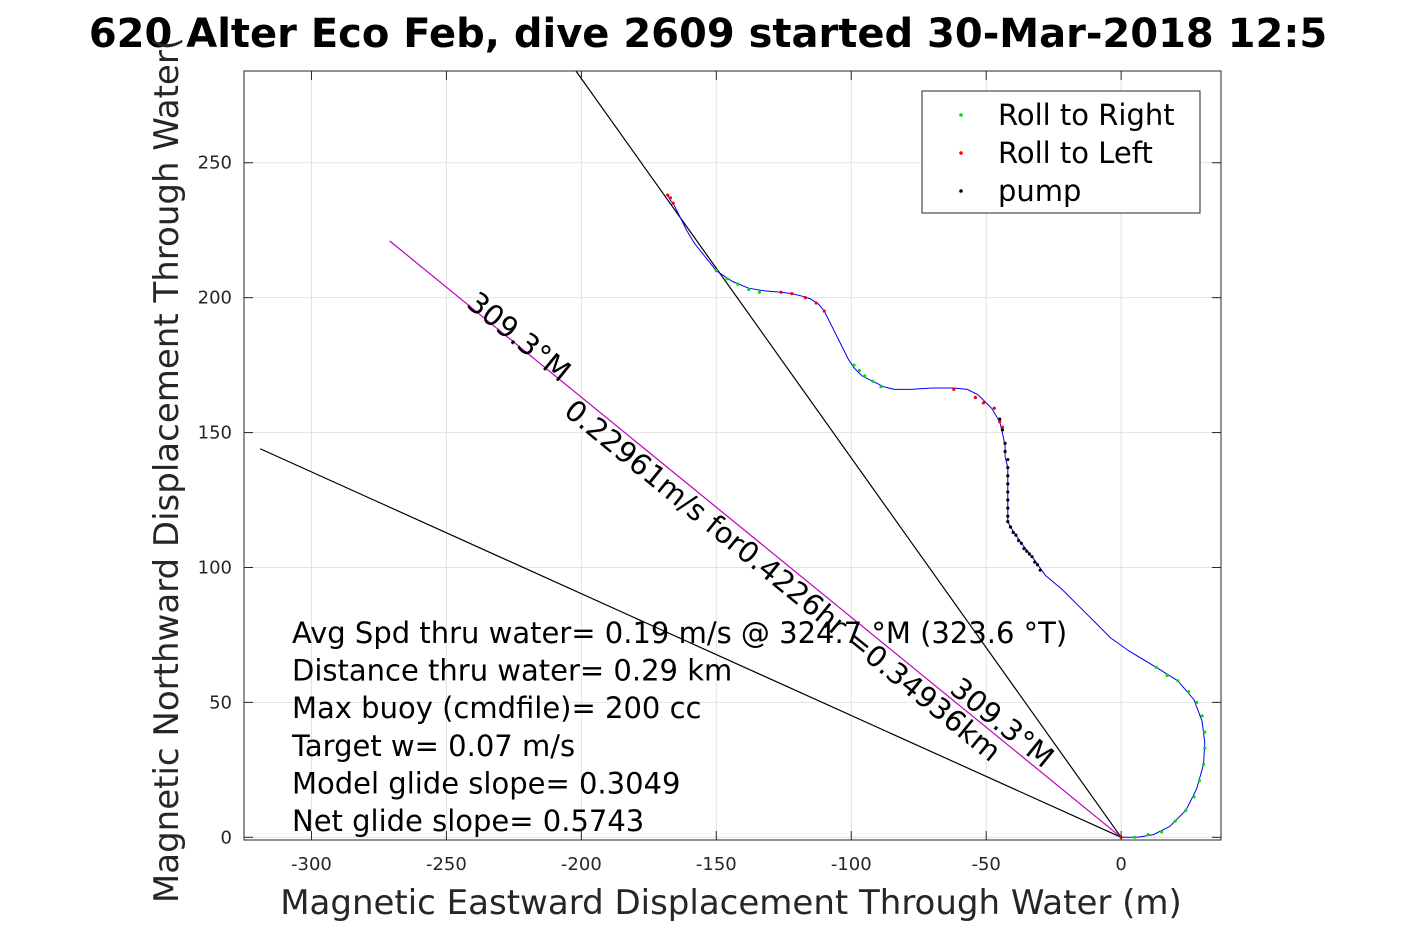 This screenshot has width=1417, height=945. I want to click on y-tick-label: 50, so click(220, 702).